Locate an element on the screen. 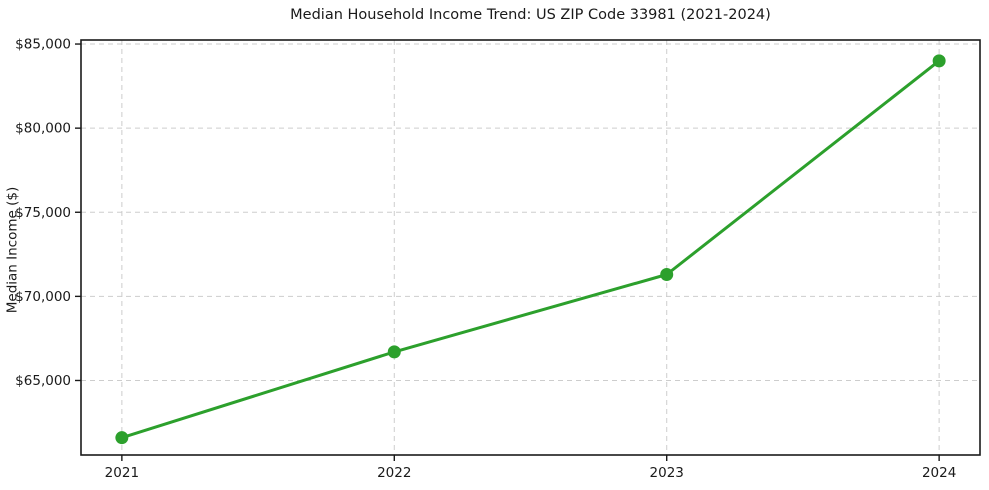  y-tick-label: $70,000 is located at coordinates (43, 297).